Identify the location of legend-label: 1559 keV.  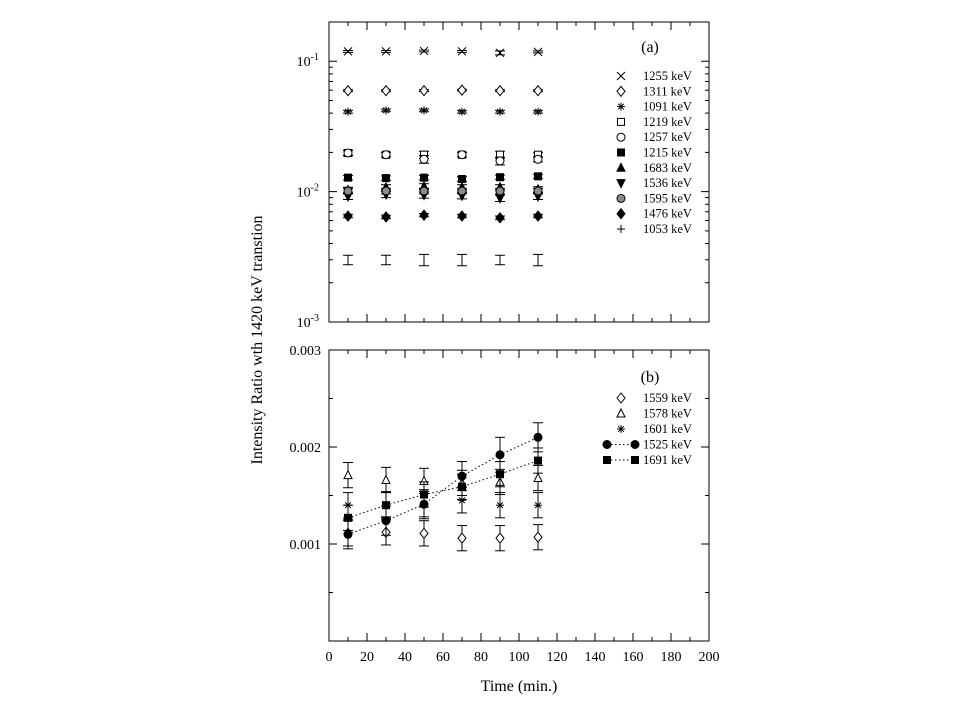
(667, 398).